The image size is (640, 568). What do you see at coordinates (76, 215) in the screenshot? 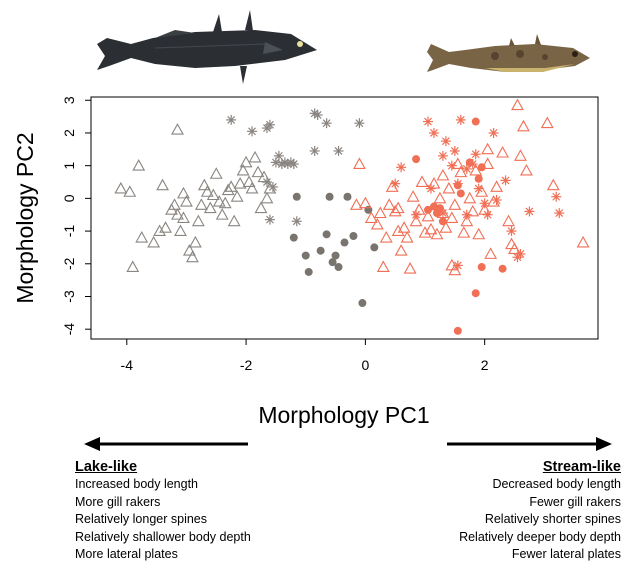
I see `y-axis: 3 2 1 0 -1 -2 -3 -4` at bounding box center [76, 215].